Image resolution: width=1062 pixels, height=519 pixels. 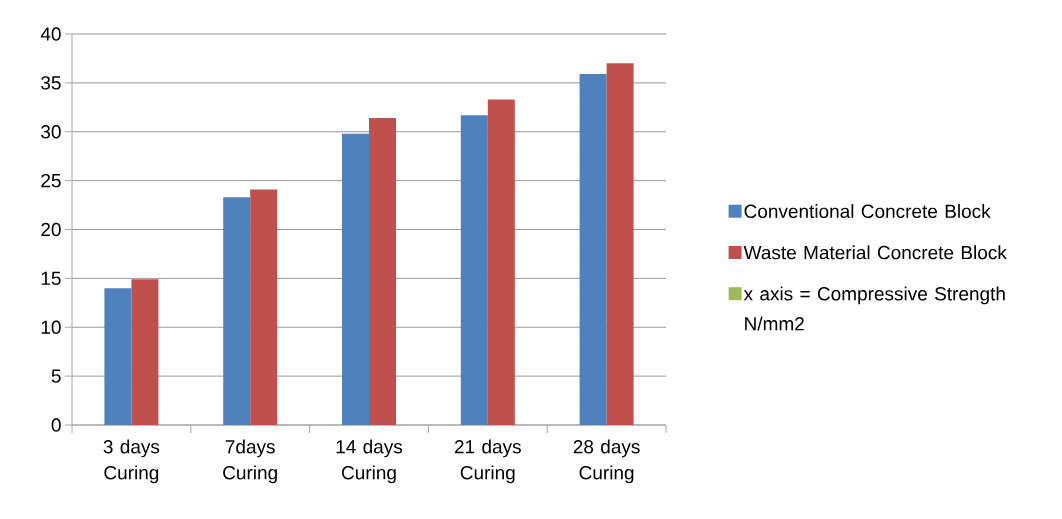 What do you see at coordinates (51, 229) in the screenshot?
I see `y-tick-label: 20` at bounding box center [51, 229].